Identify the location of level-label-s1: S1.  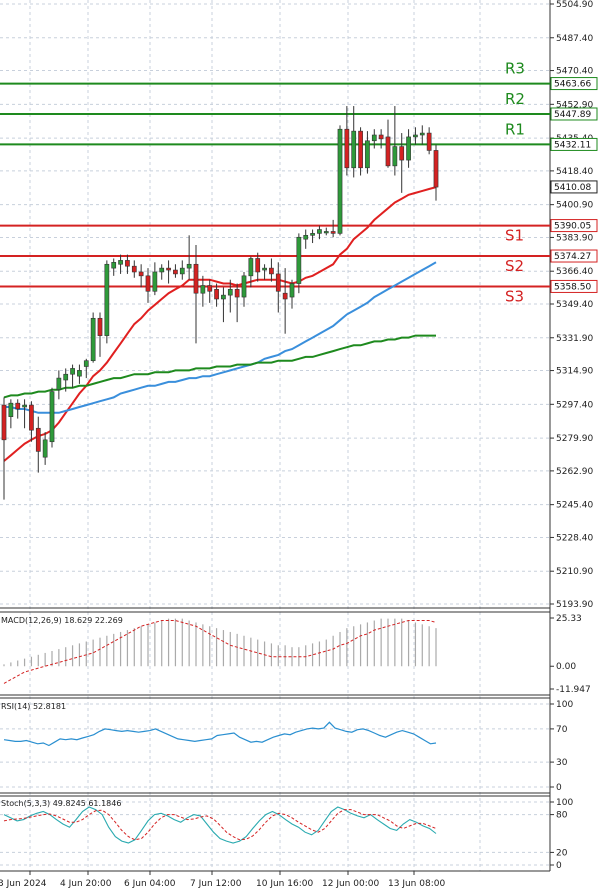
(514, 236).